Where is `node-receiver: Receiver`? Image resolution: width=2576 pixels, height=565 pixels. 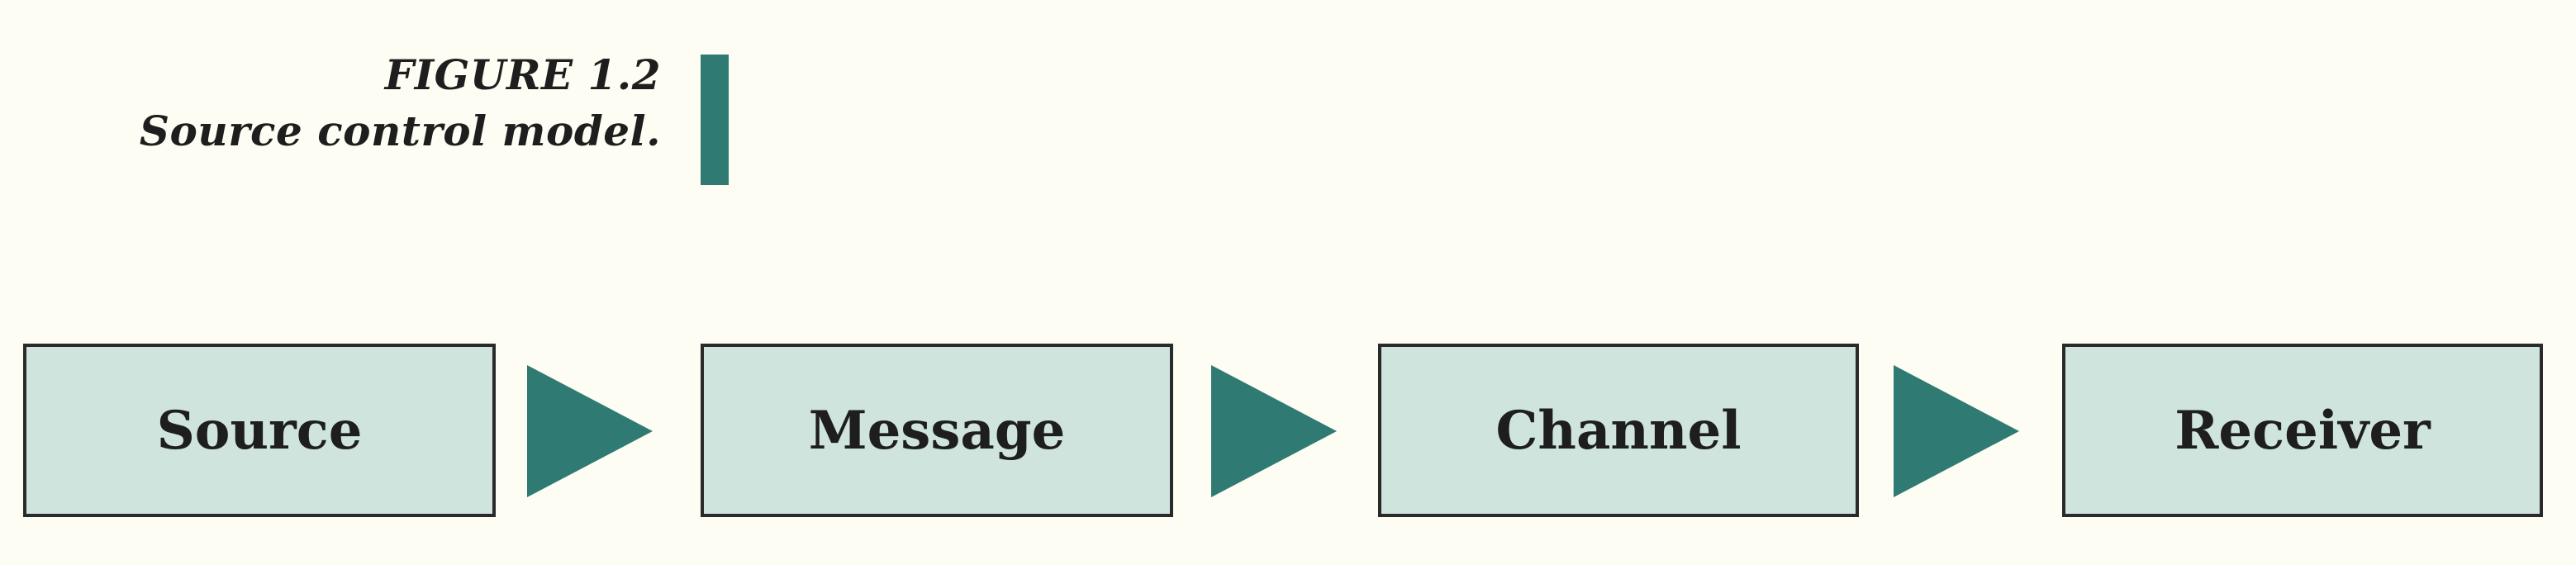 node-receiver: Receiver is located at coordinates (2302, 430).